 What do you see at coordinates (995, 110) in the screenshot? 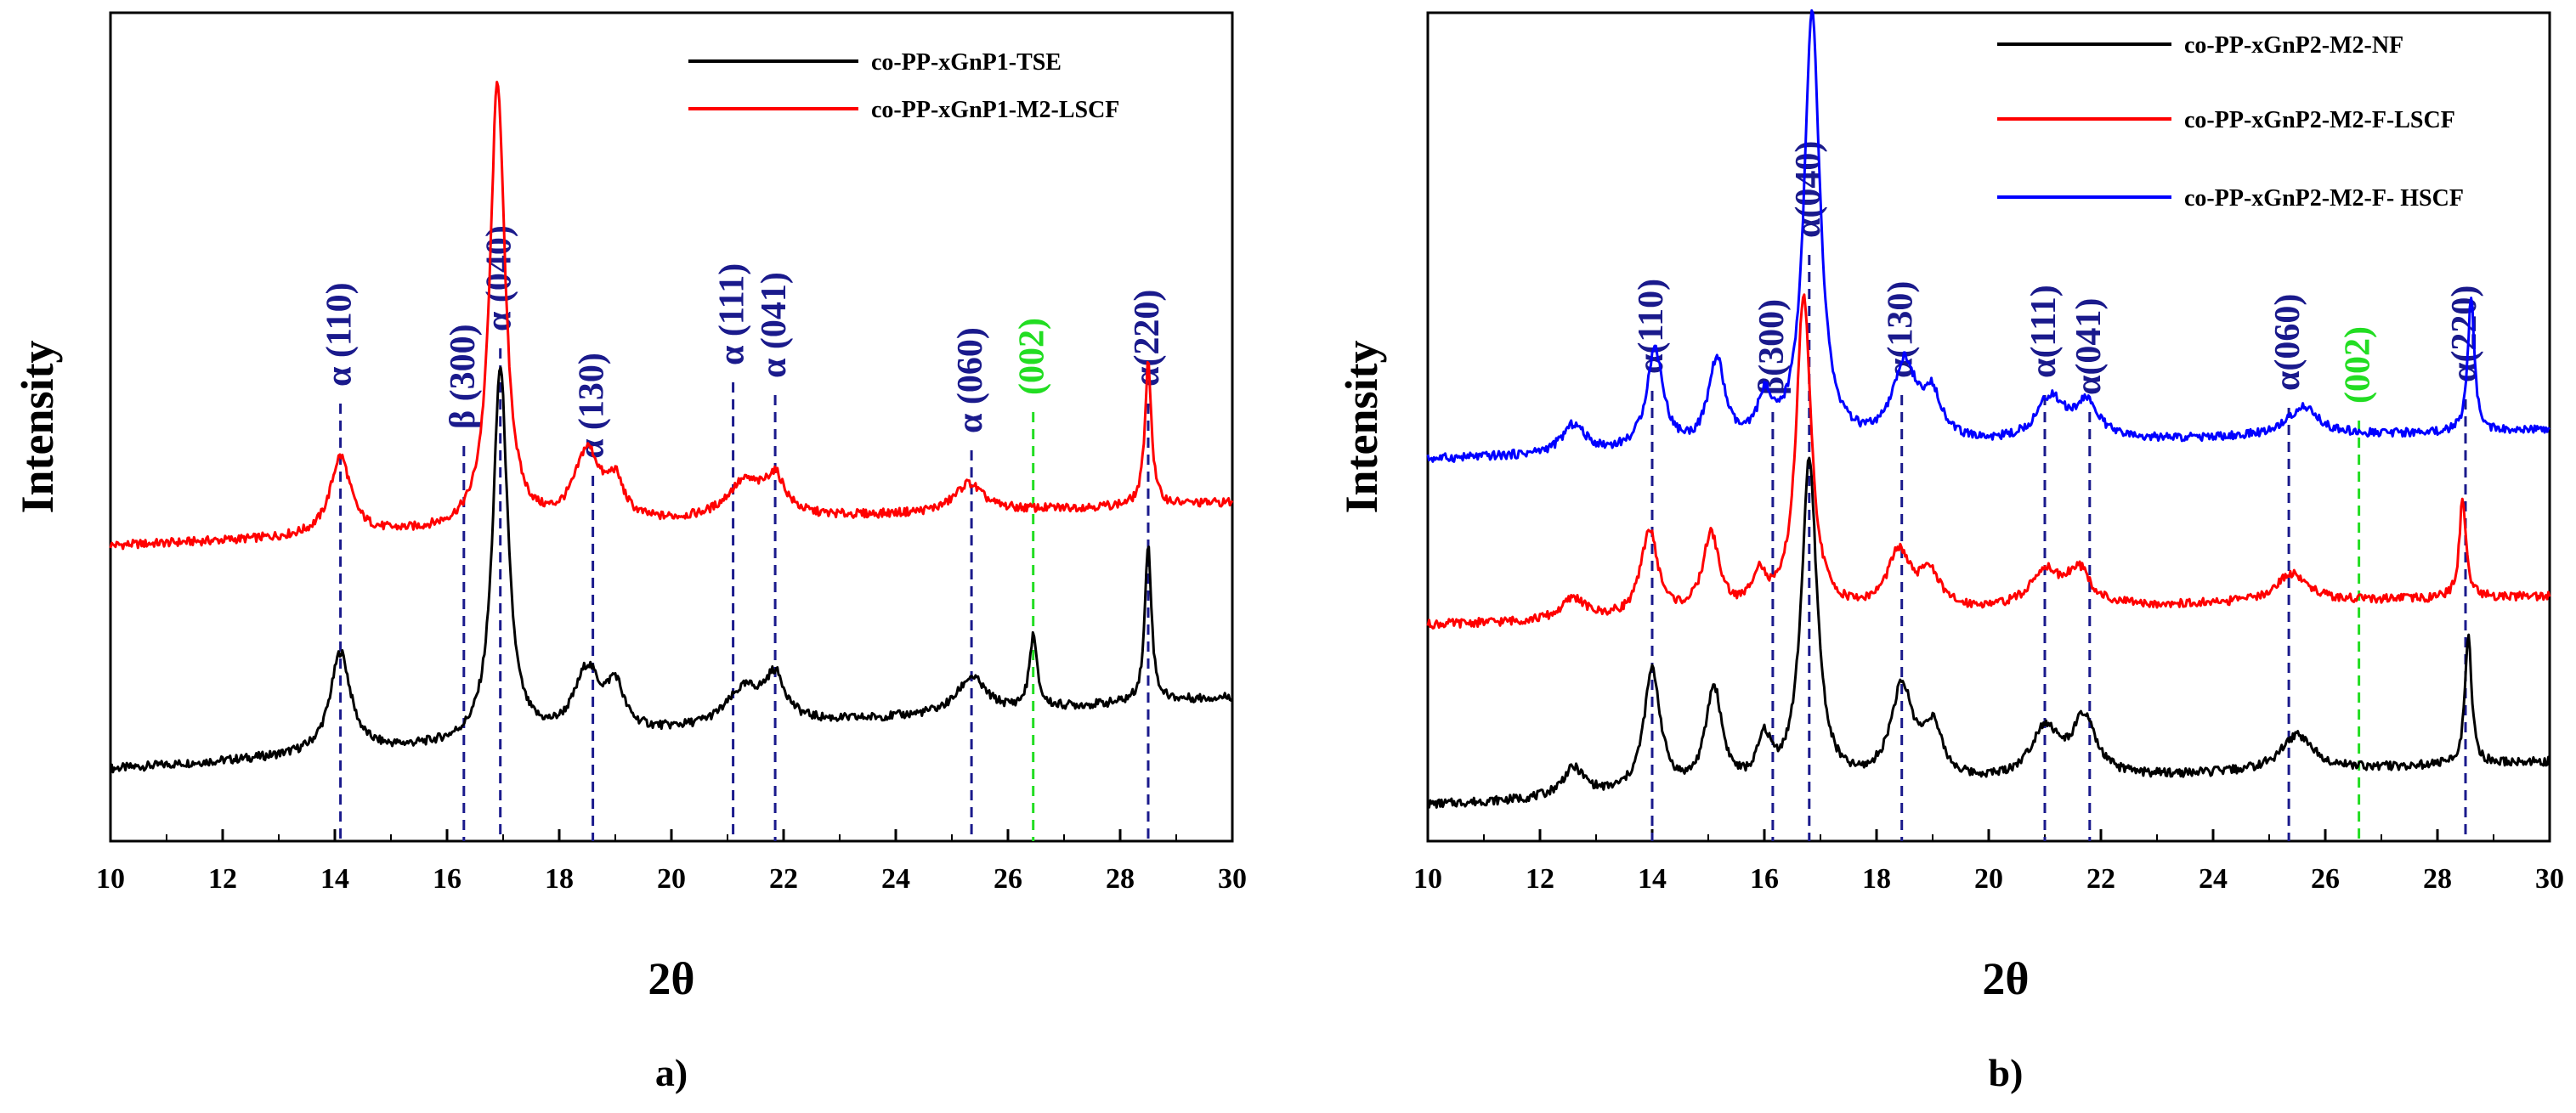
I see `legend-entry: co-PP-xGnP1-M2-LSCF` at bounding box center [995, 110].